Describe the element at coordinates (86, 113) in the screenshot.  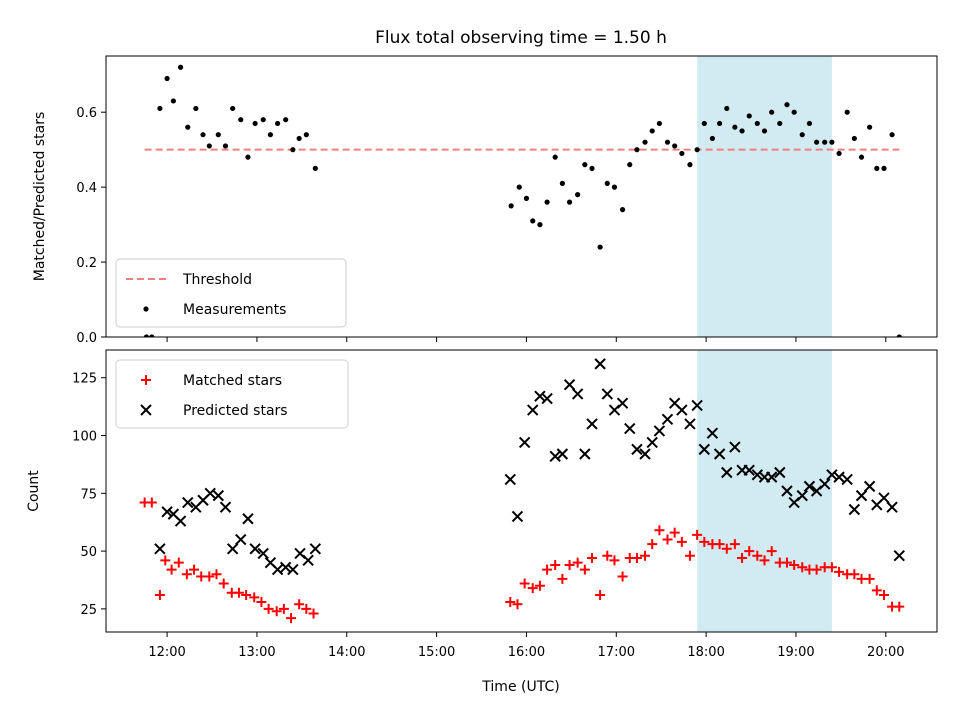
I see `y-tick-label: 0.6` at that location.